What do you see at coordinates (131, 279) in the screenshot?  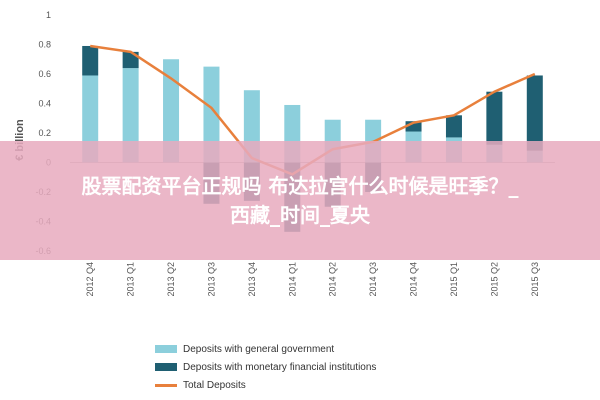 I see `x-tick-label: 2013 Q1` at bounding box center [131, 279].